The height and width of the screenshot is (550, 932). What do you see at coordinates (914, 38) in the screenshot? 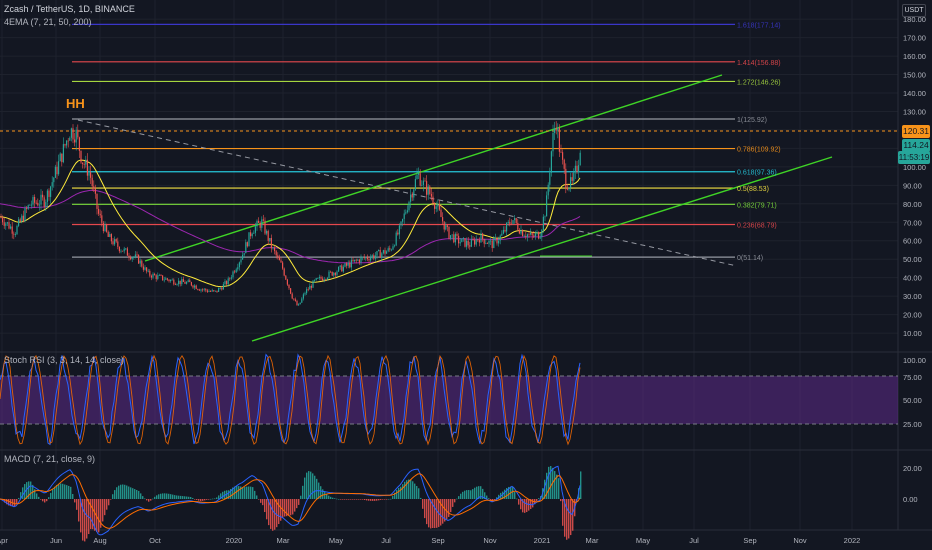
I see `price-tick-label: 170.00` at bounding box center [914, 38].